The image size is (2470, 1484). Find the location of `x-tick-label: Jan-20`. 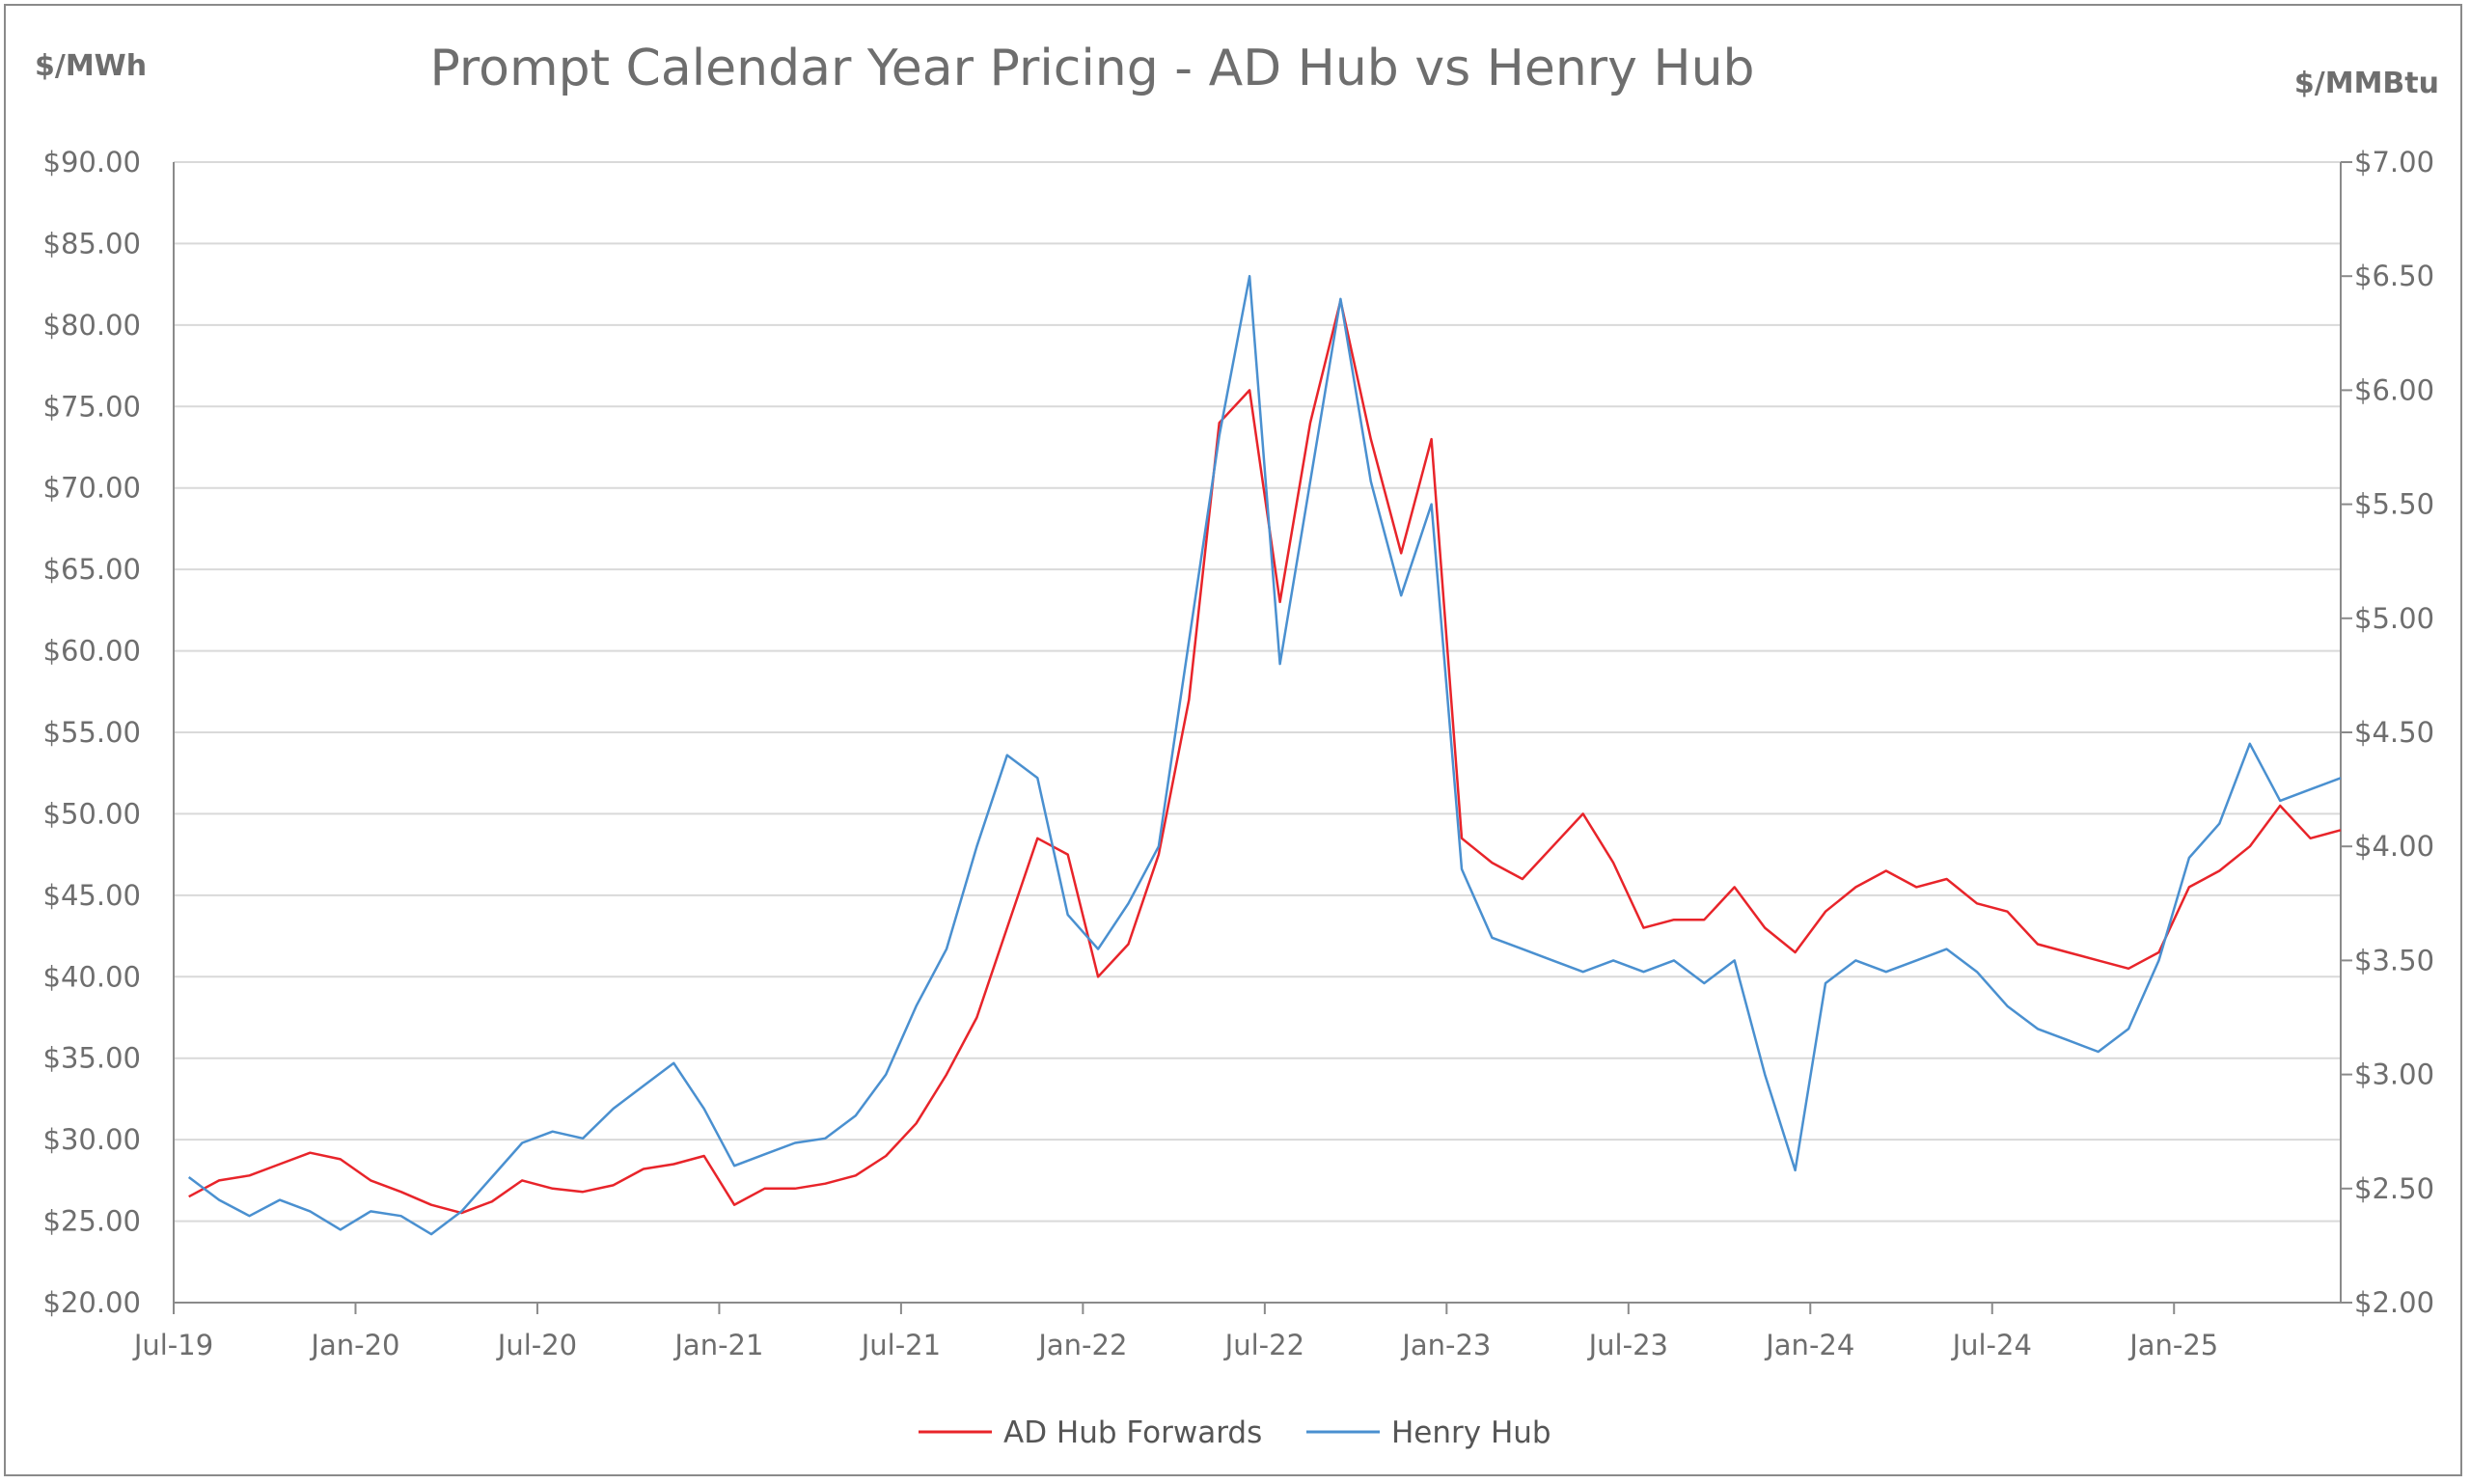

x-tick-label: Jan-20 is located at coordinates (354, 1345).